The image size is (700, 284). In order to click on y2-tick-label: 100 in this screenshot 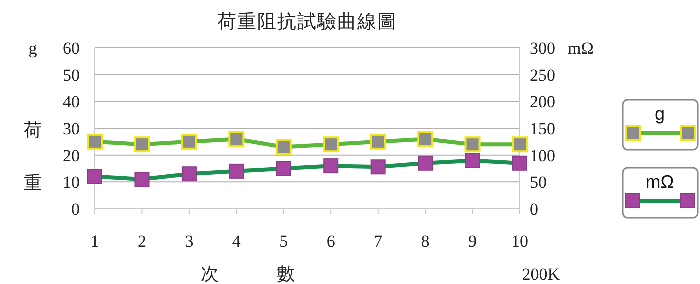, I will do `click(543, 156)`.